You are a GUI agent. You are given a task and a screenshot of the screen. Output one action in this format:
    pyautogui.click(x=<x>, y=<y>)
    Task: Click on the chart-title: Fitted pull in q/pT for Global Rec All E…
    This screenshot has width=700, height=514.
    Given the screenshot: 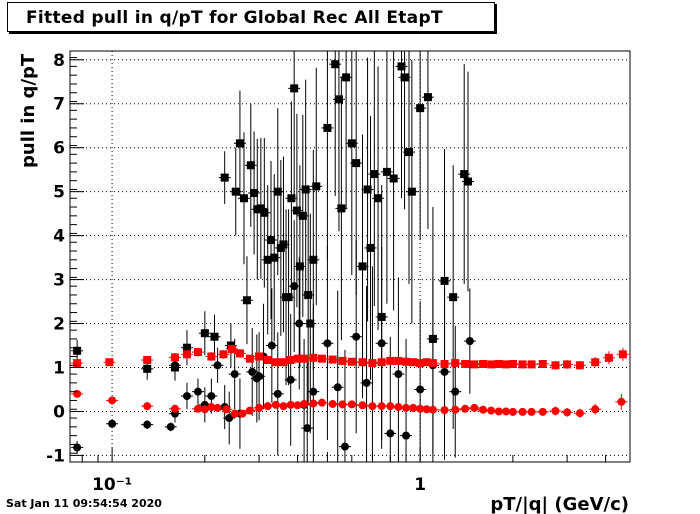 What is the action you would take?
    pyautogui.click(x=234, y=18)
    